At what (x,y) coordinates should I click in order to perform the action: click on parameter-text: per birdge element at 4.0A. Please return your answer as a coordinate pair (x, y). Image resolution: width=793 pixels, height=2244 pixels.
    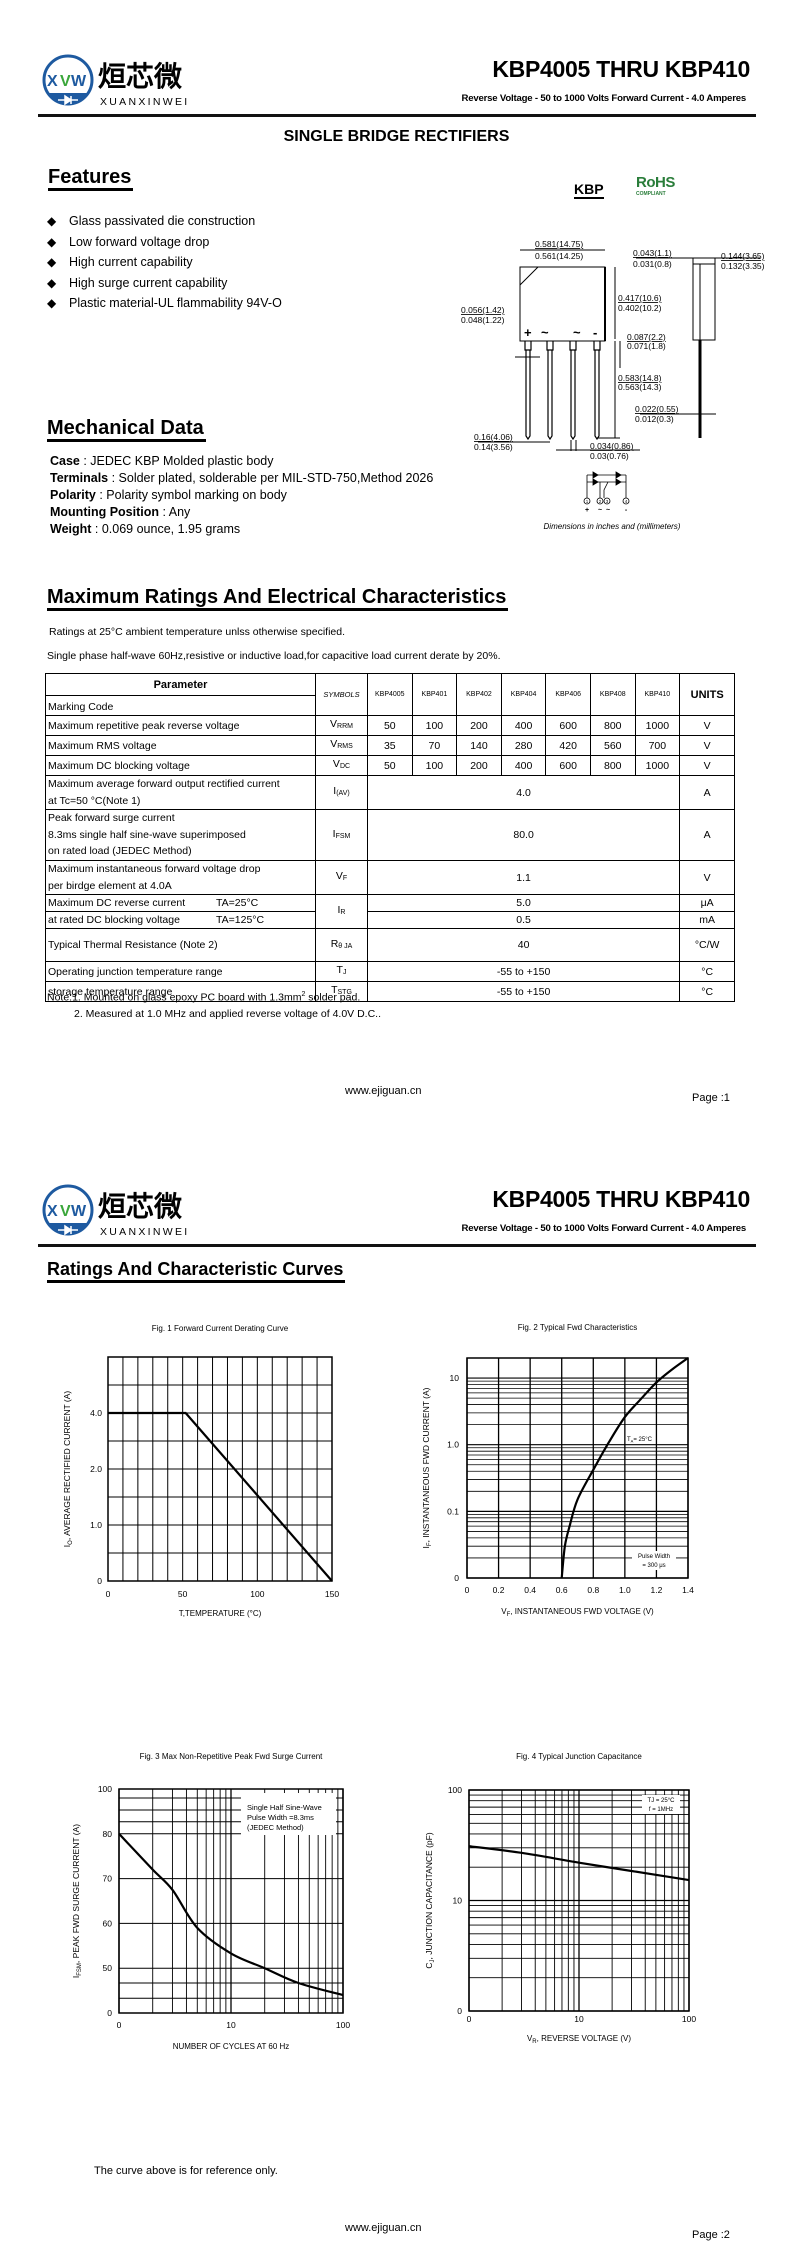
    Looking at the image, I should click on (110, 885).